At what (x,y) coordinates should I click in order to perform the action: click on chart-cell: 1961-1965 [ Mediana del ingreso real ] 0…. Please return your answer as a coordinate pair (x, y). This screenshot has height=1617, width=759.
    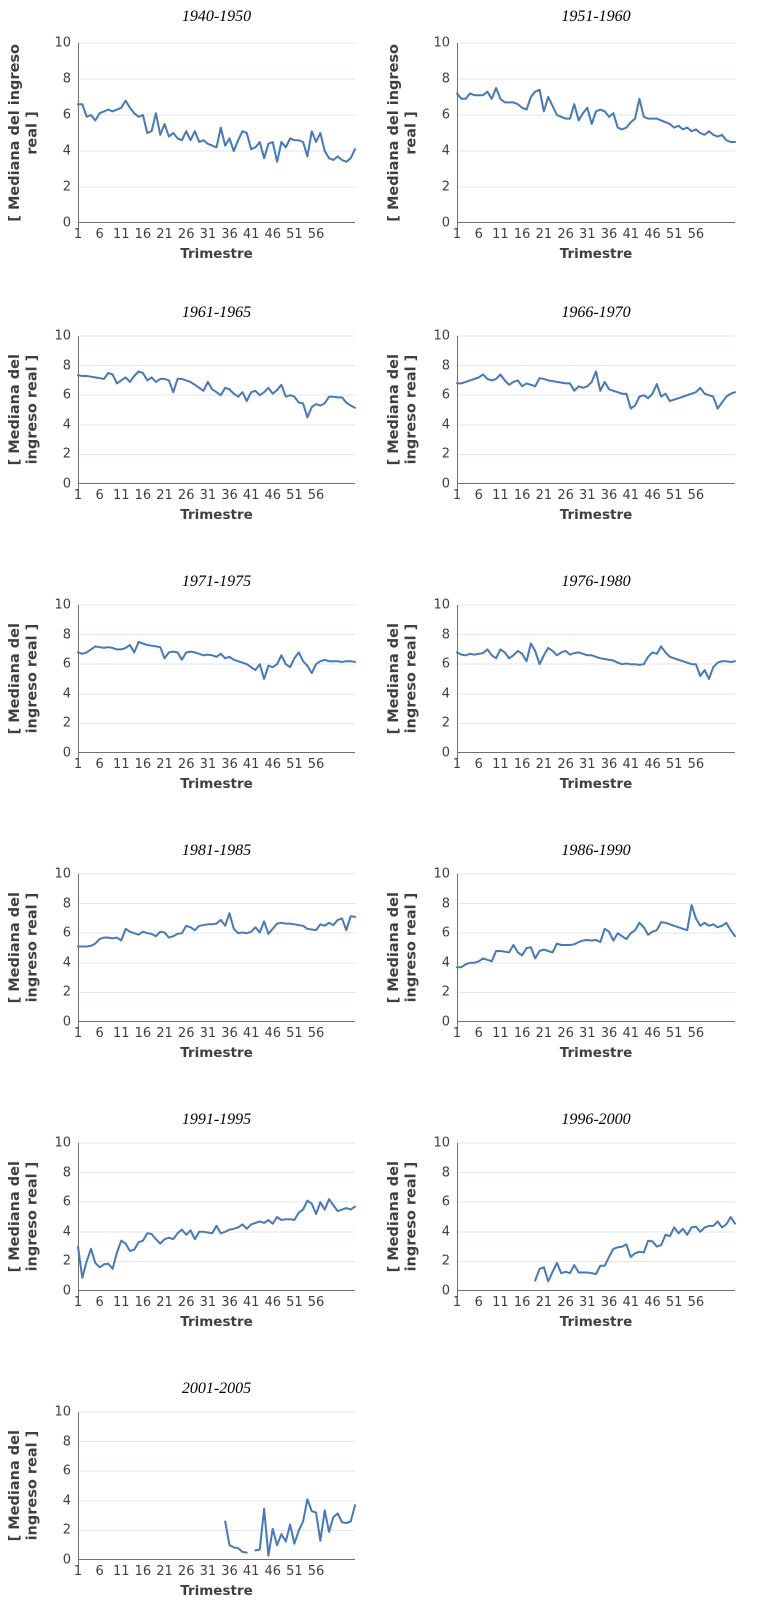
    Looking at the image, I should click on (189, 403).